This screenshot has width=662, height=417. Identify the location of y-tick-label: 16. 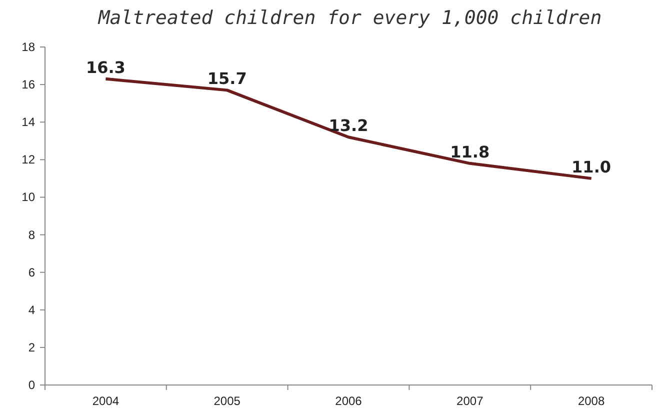
(29, 85).